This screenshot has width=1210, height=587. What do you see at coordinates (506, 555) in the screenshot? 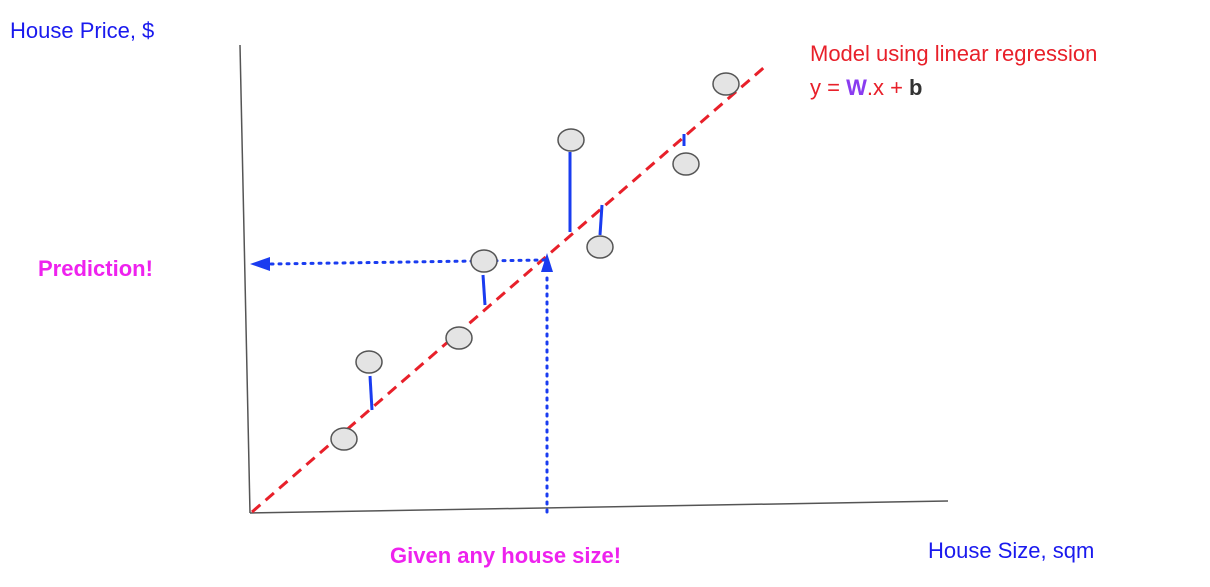
I see `given-house-size-label: Given any house size!` at bounding box center [506, 555].